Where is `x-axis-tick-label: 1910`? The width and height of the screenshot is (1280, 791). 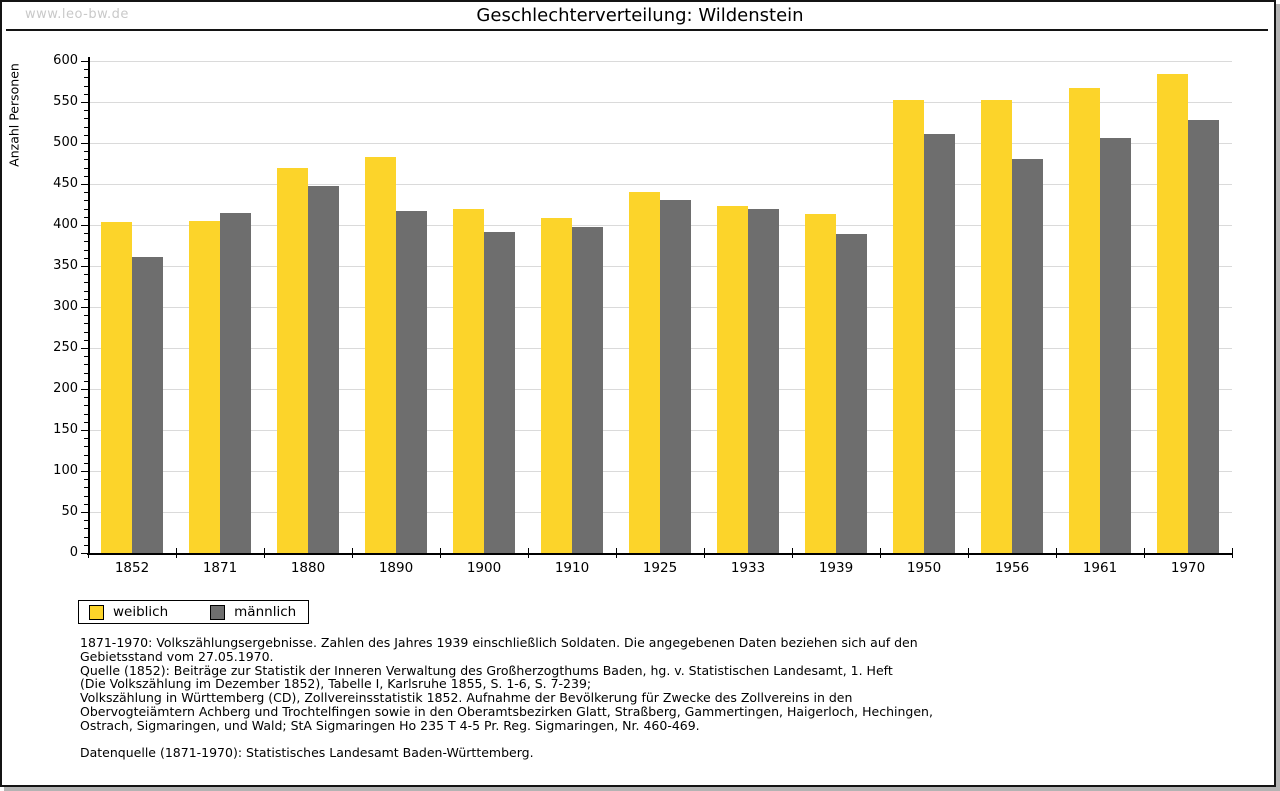
x-axis-tick-label: 1910 is located at coordinates (572, 568).